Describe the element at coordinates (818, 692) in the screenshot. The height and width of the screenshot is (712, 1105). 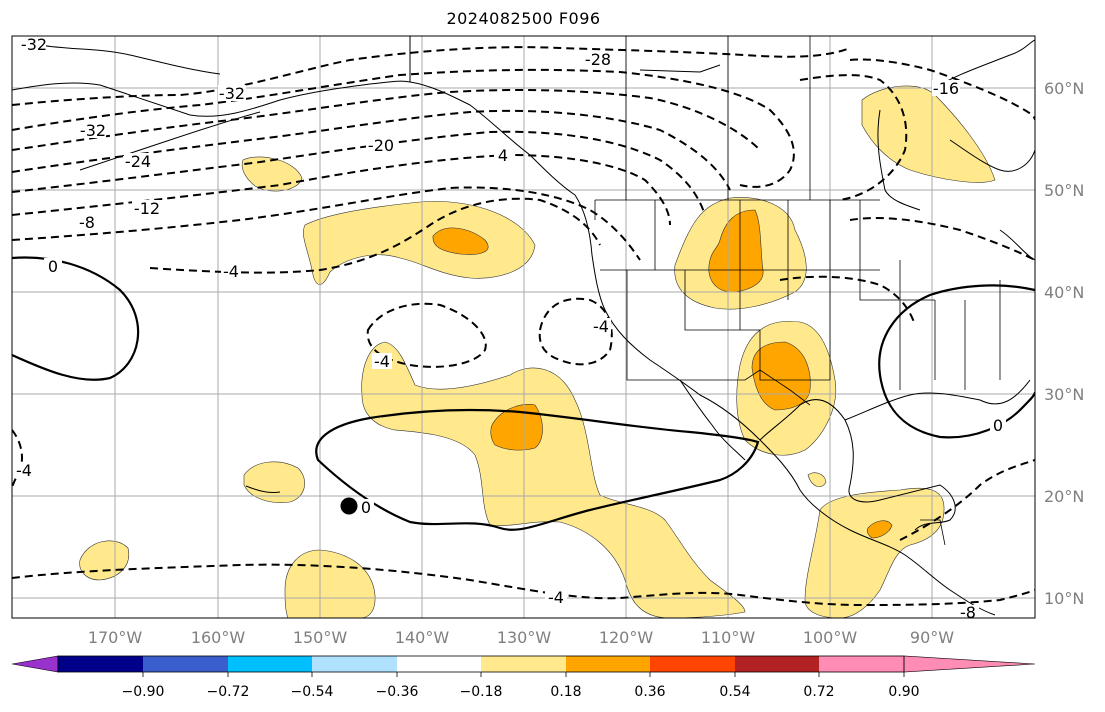
I see `colorbar-tick-label: 0.72` at that location.